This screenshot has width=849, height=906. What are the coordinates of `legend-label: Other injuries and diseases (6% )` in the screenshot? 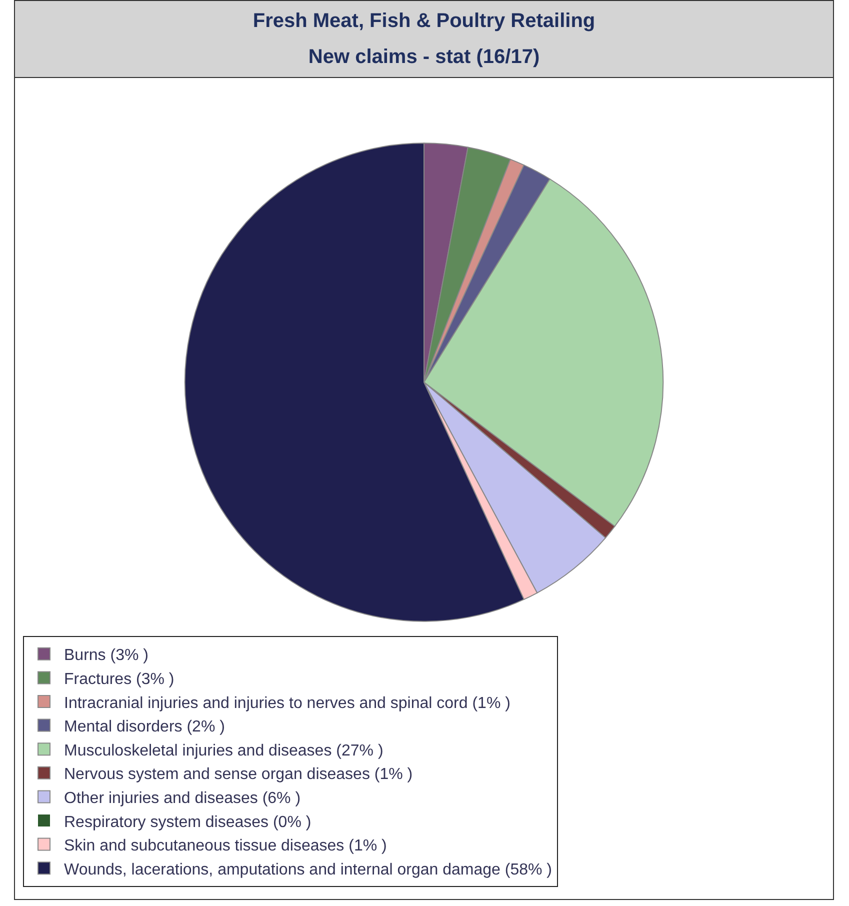 It's located at (182, 798).